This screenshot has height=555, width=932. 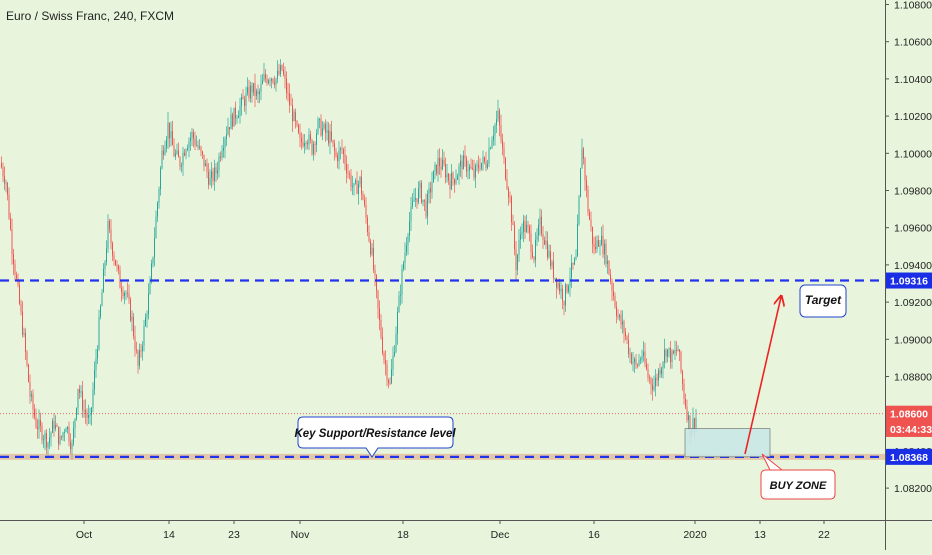 I want to click on buy-zone-box, so click(x=727, y=443).